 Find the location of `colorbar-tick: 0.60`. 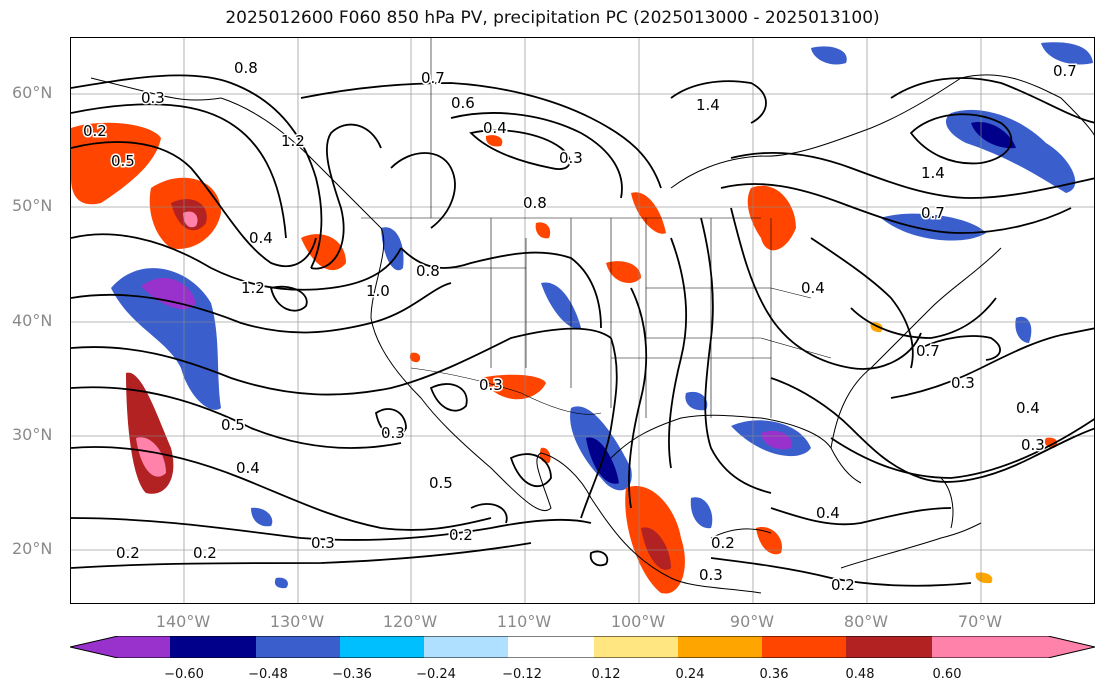

colorbar-tick: 0.60 is located at coordinates (947, 674).